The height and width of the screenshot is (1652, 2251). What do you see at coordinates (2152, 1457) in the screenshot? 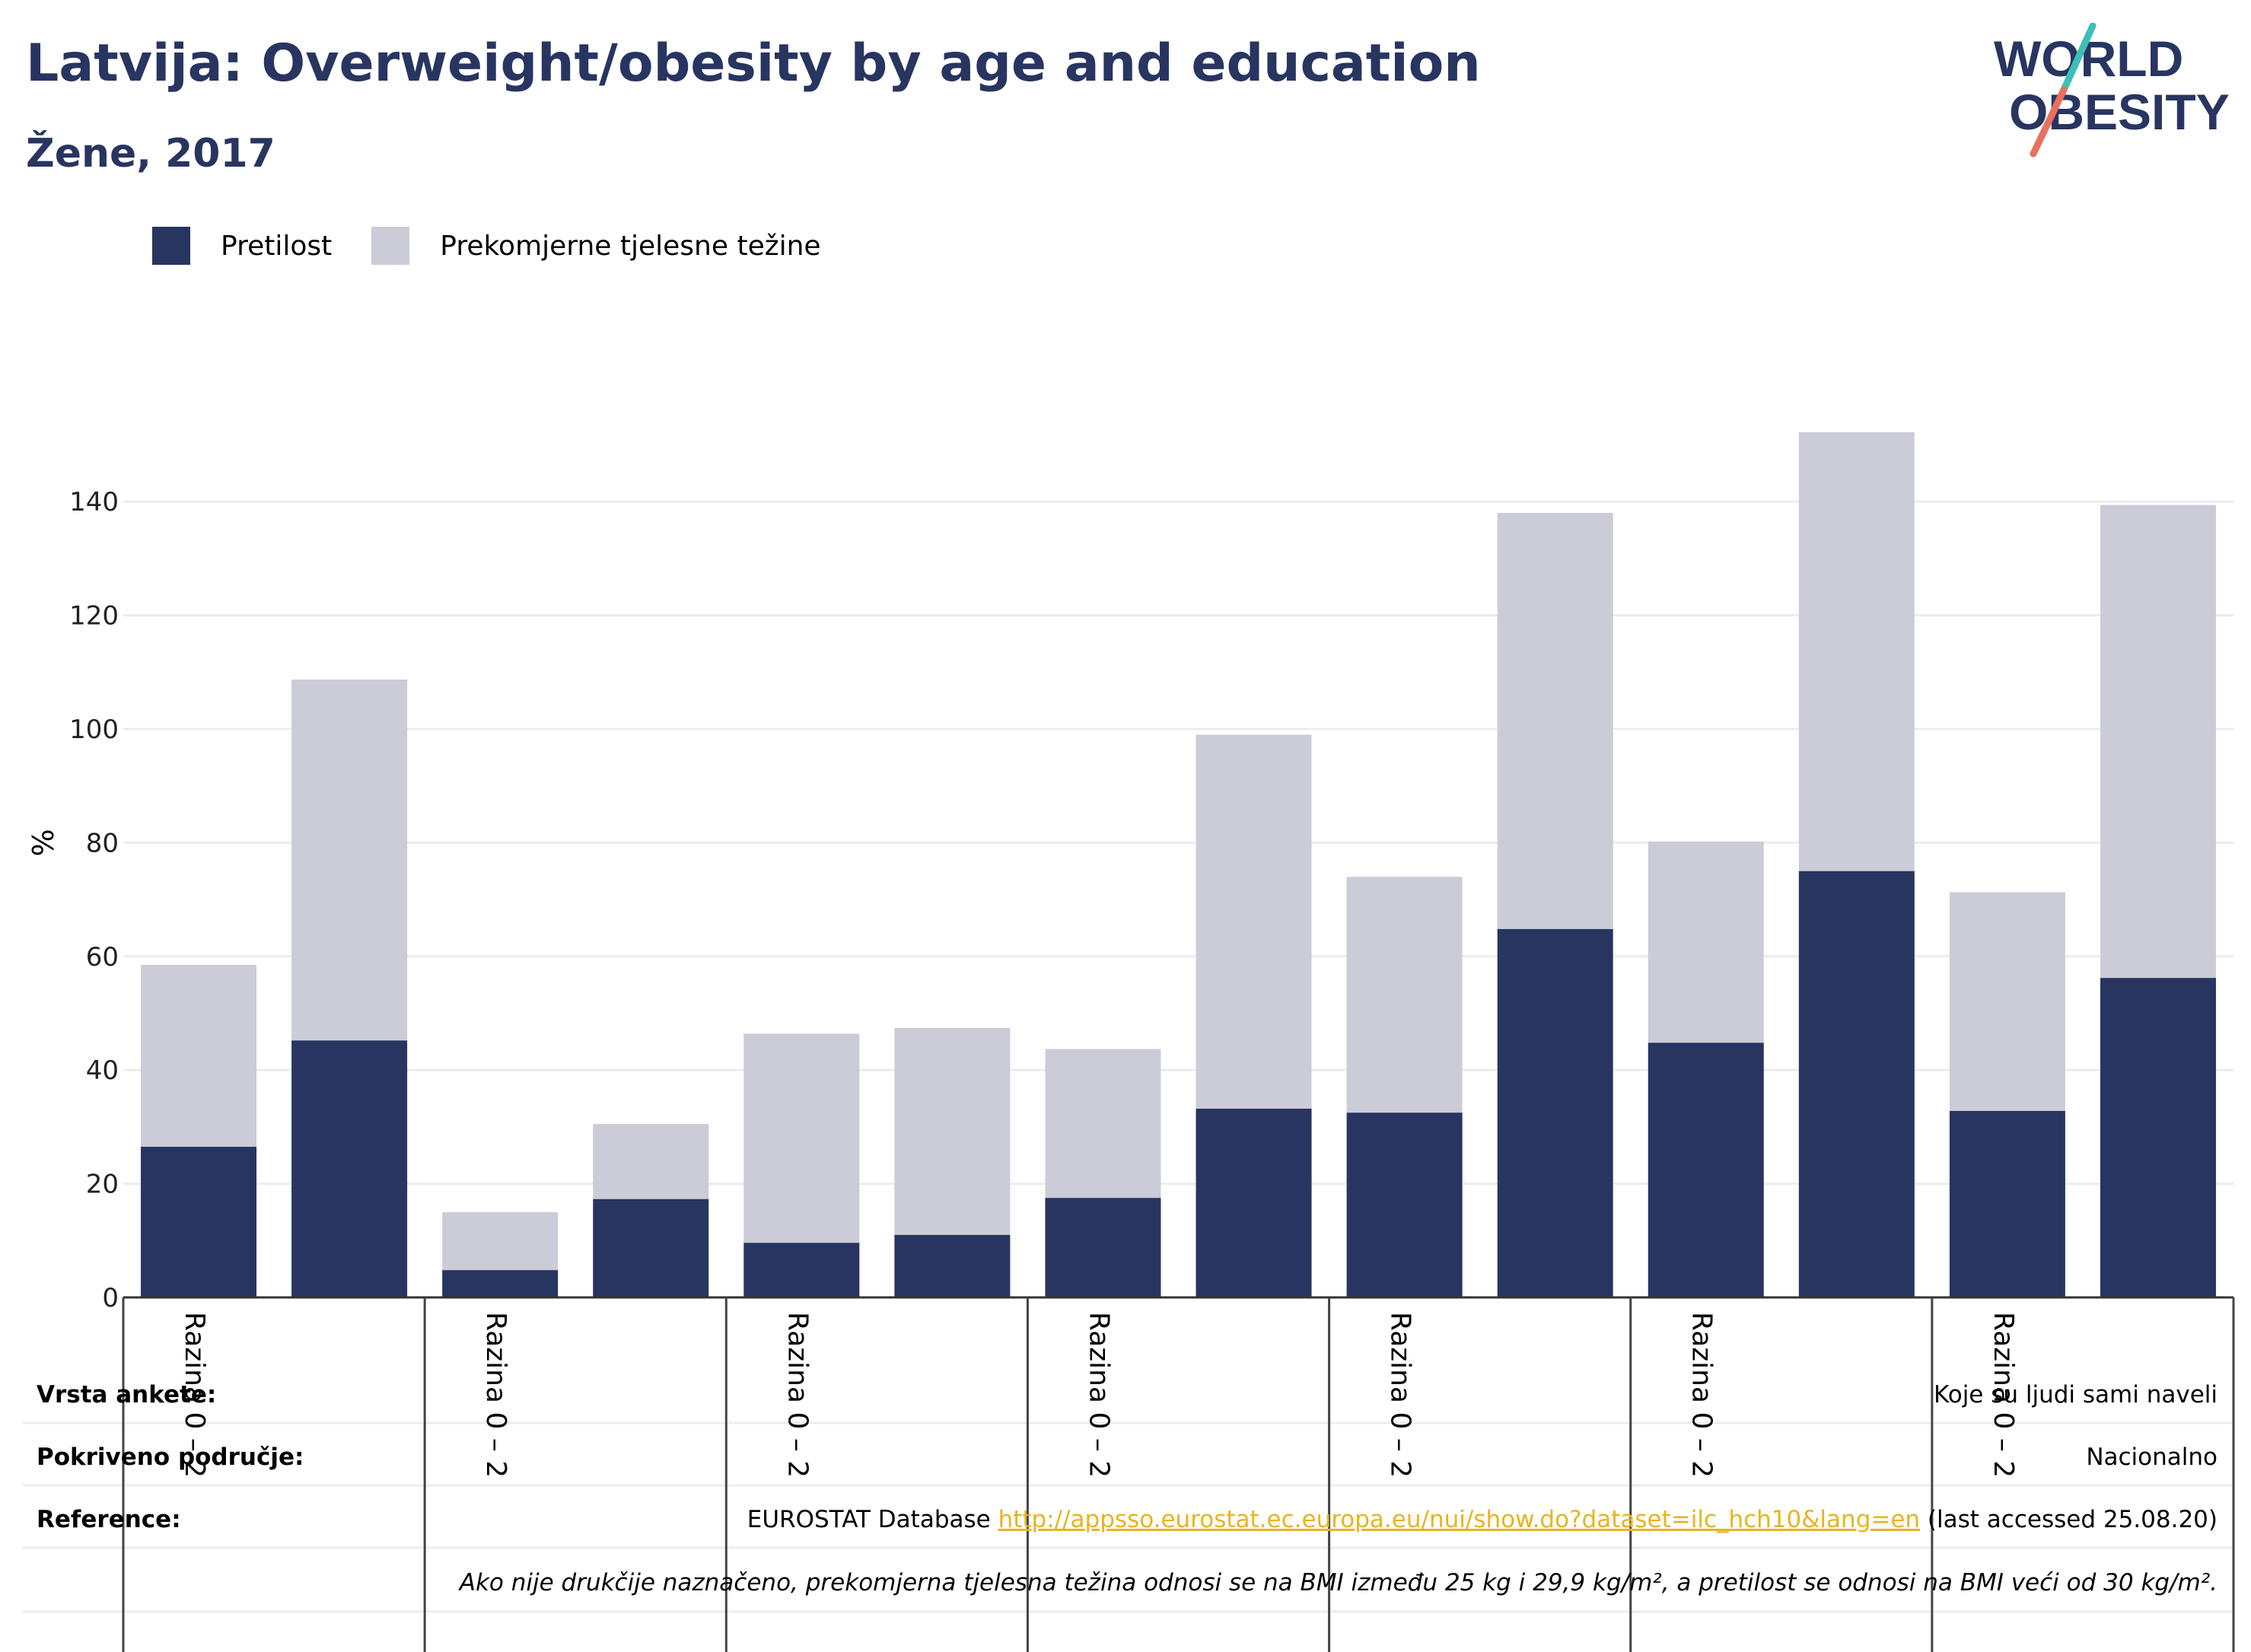
I see `coverage-value: Nacionalno` at bounding box center [2152, 1457].